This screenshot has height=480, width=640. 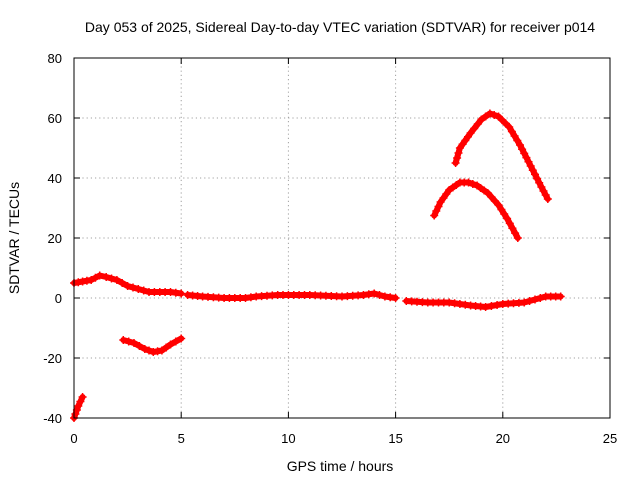 I want to click on y-tick-label: 20, so click(x=55, y=238).